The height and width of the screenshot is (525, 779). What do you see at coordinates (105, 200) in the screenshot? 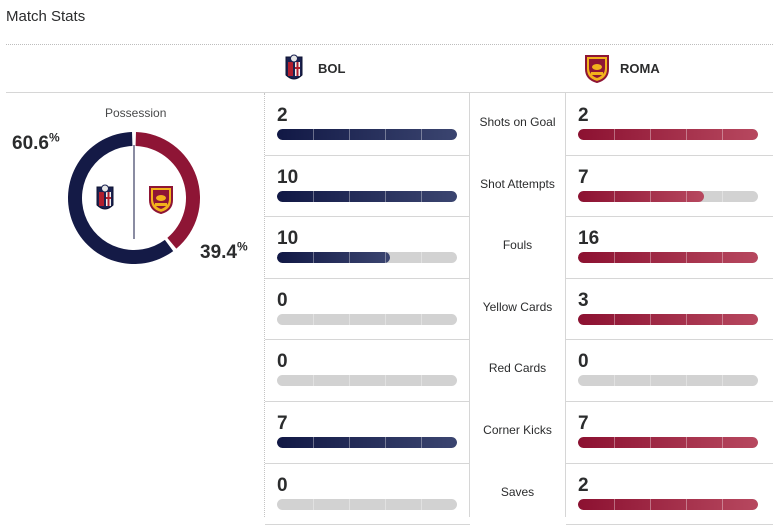
I see `bologna-crest-small-icon` at bounding box center [105, 200].